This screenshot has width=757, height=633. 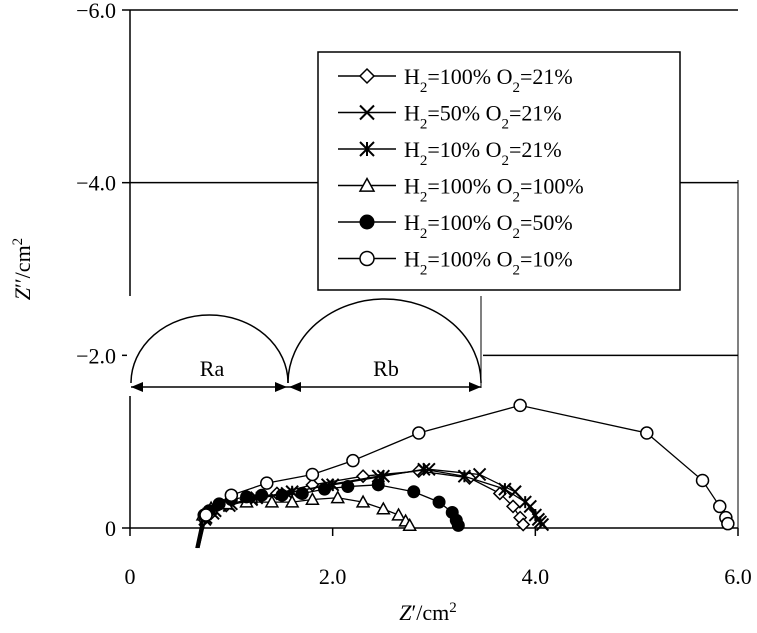 I want to click on x-tick-label: 0, so click(x=130, y=576).